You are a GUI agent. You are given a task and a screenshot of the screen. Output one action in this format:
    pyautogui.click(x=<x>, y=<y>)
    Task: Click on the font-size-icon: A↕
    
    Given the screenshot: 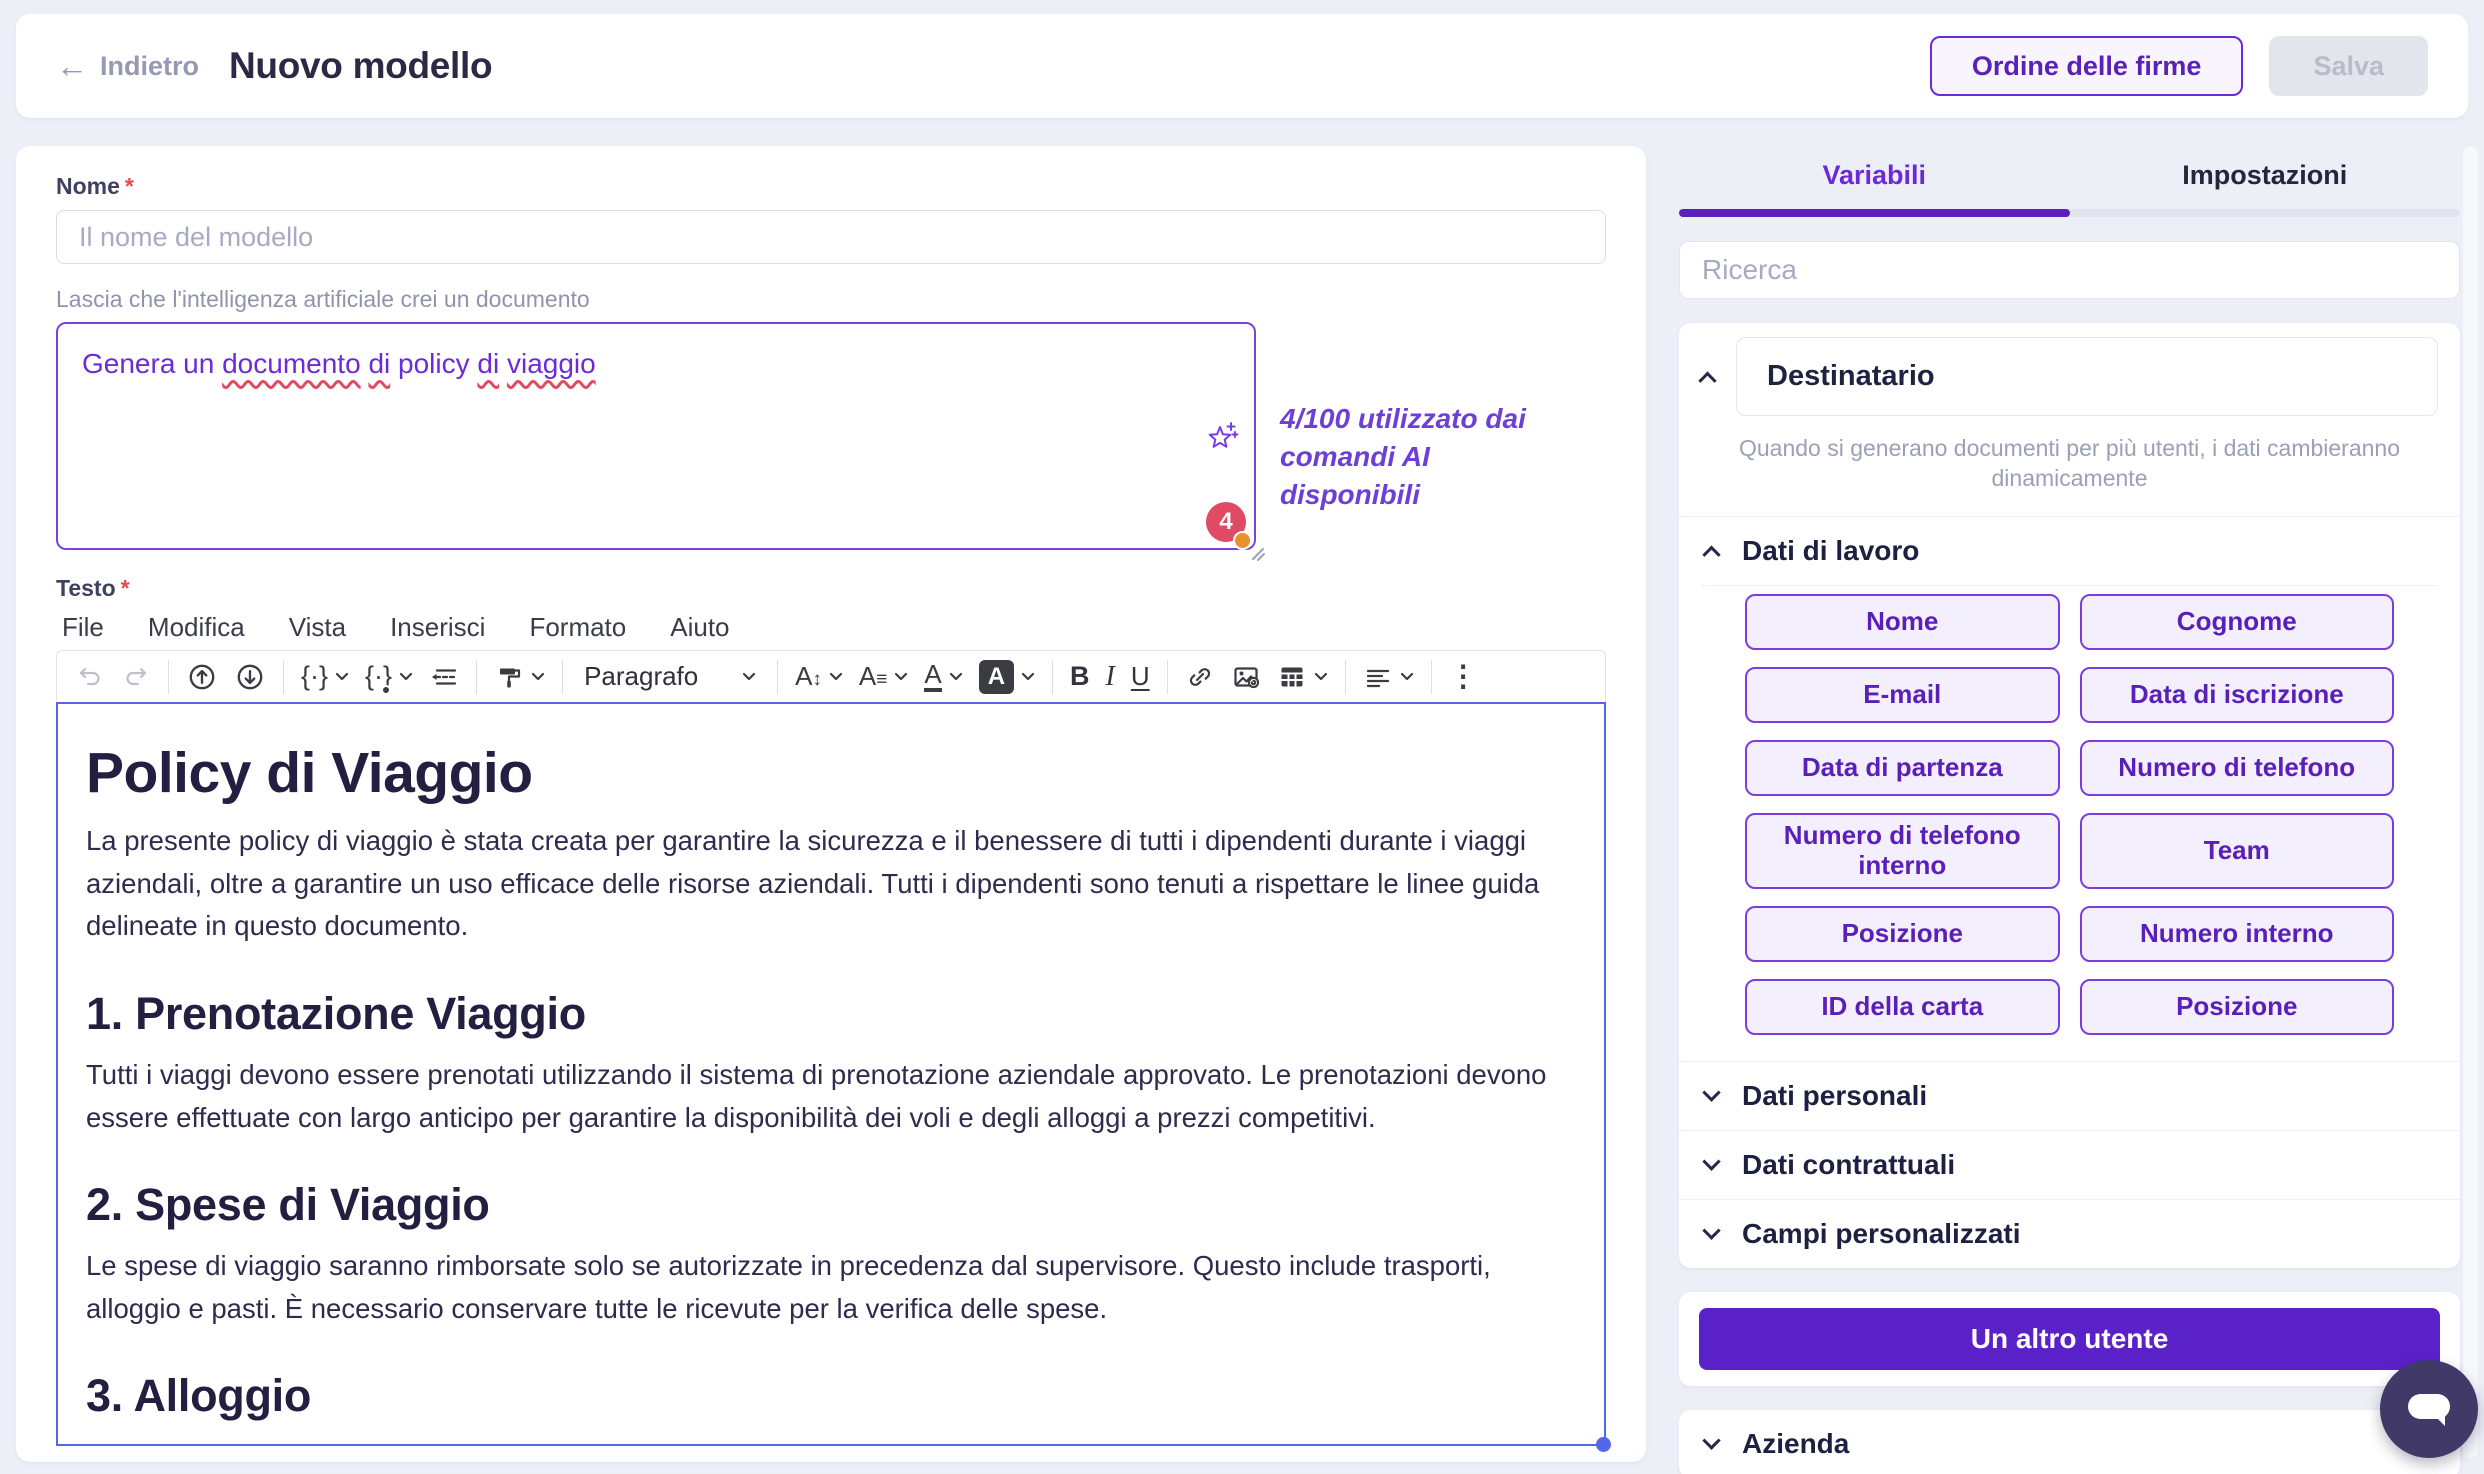 What is the action you would take?
    pyautogui.click(x=819, y=677)
    